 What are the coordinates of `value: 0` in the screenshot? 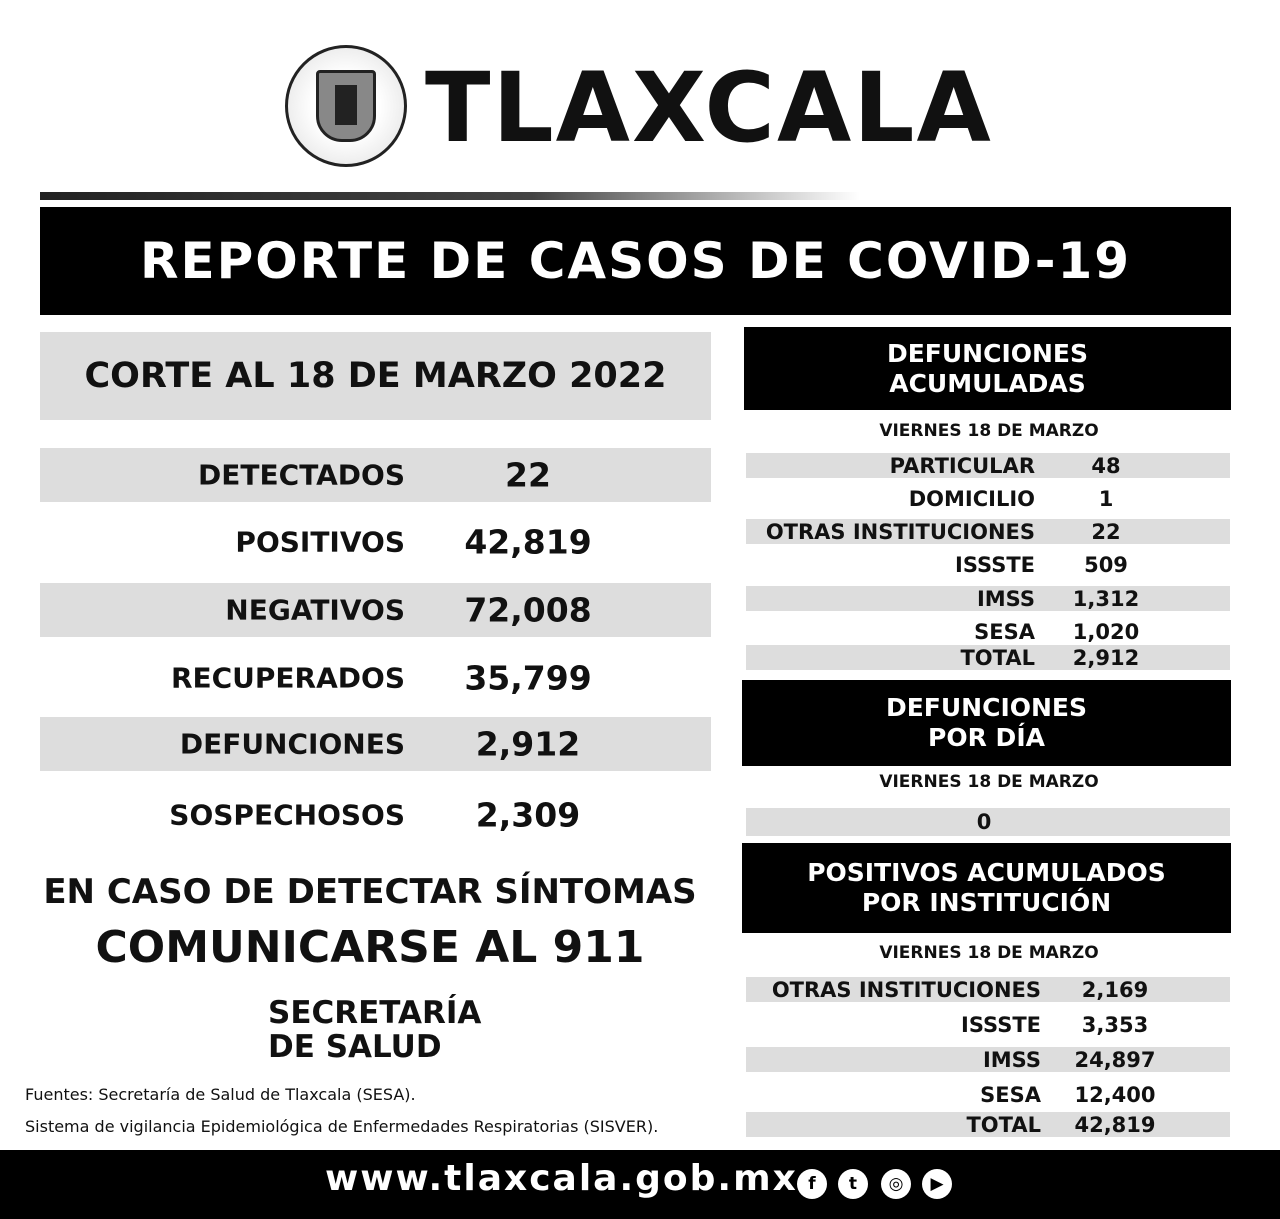 It's located at (984, 822).